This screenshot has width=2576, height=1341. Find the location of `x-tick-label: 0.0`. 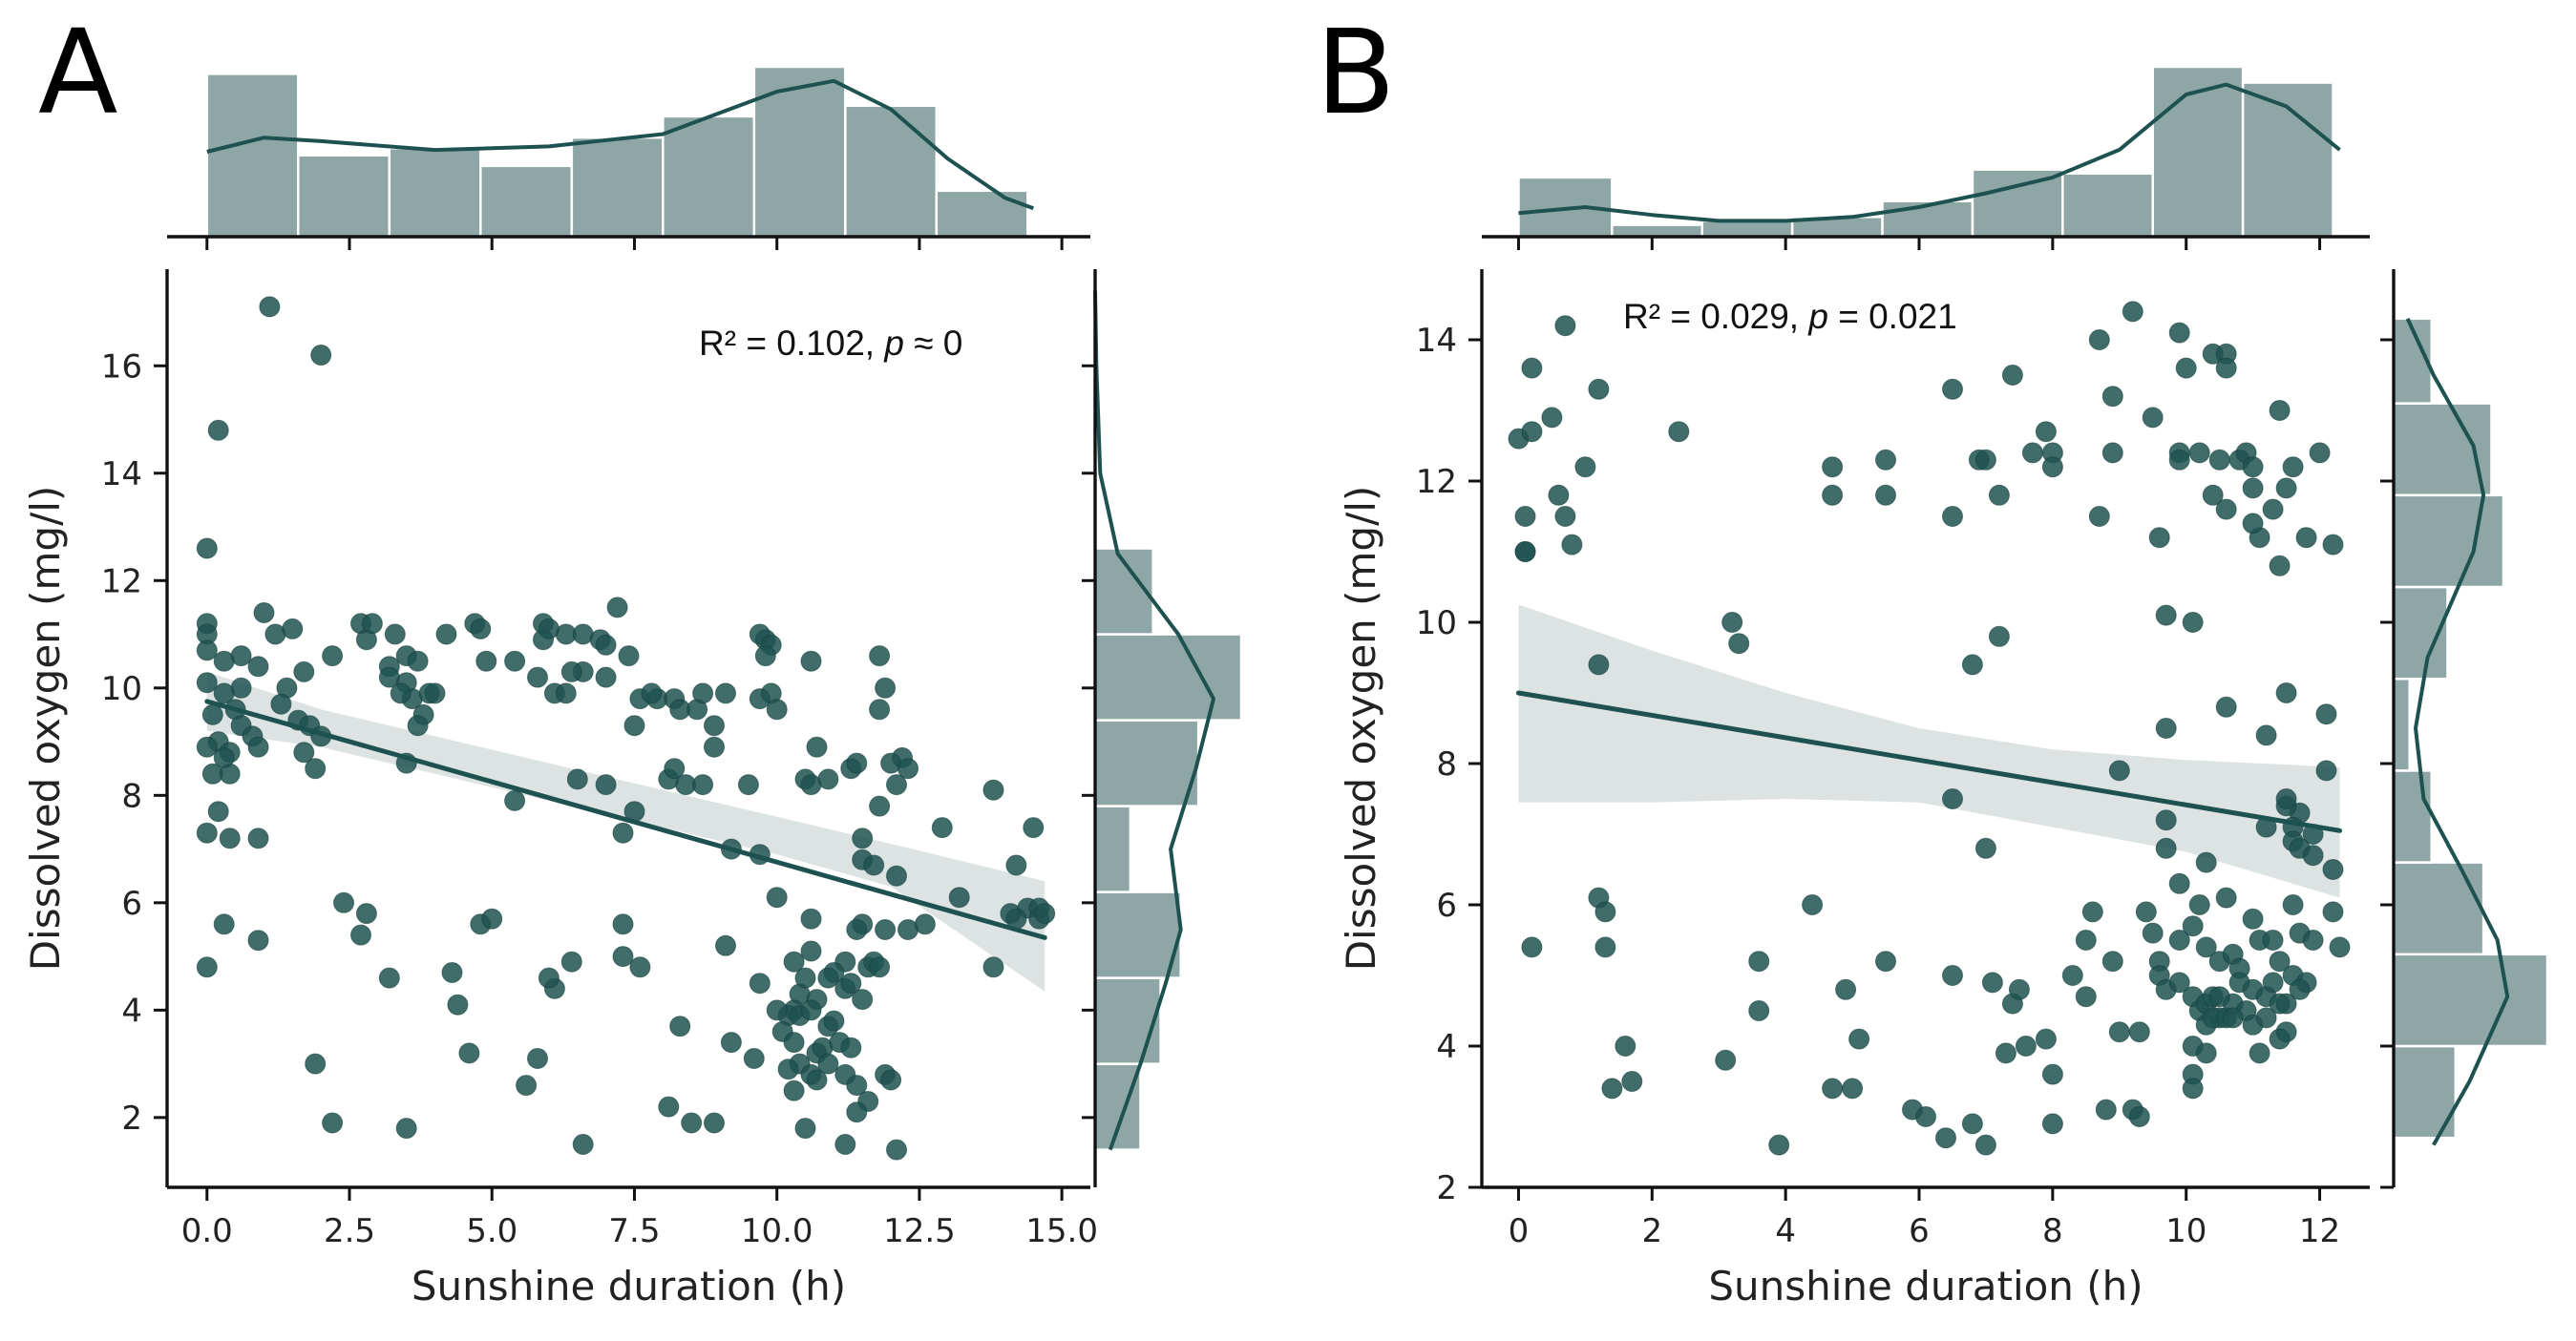

x-tick-label: 0.0 is located at coordinates (207, 1231).